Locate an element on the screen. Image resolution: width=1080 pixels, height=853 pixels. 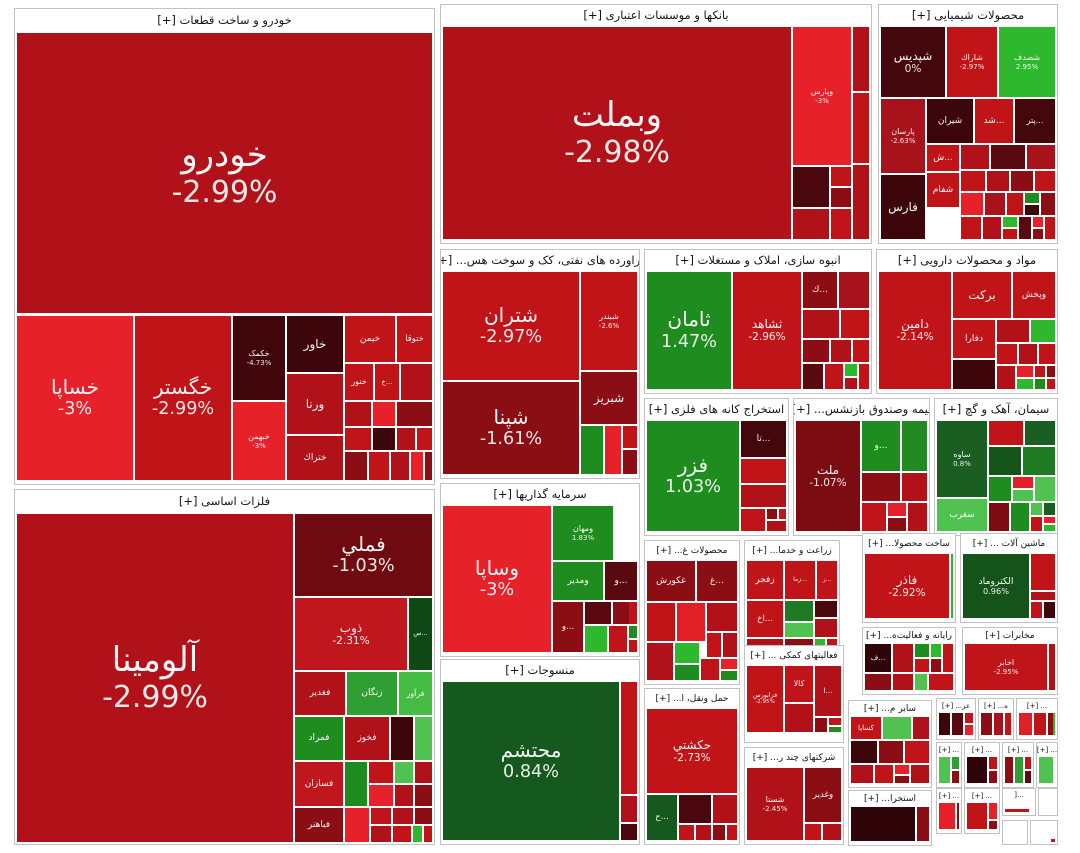
sector-header-auto: خودرو و ساخت قطعات [+] is located at coordinates (224, 20).